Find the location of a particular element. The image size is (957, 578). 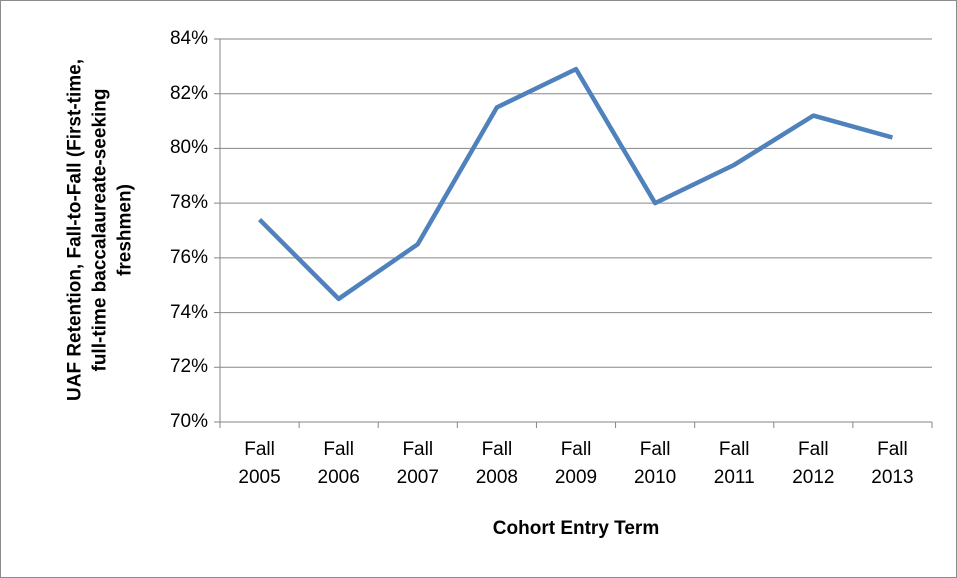

y-tick-label: 80% is located at coordinates (188, 148).